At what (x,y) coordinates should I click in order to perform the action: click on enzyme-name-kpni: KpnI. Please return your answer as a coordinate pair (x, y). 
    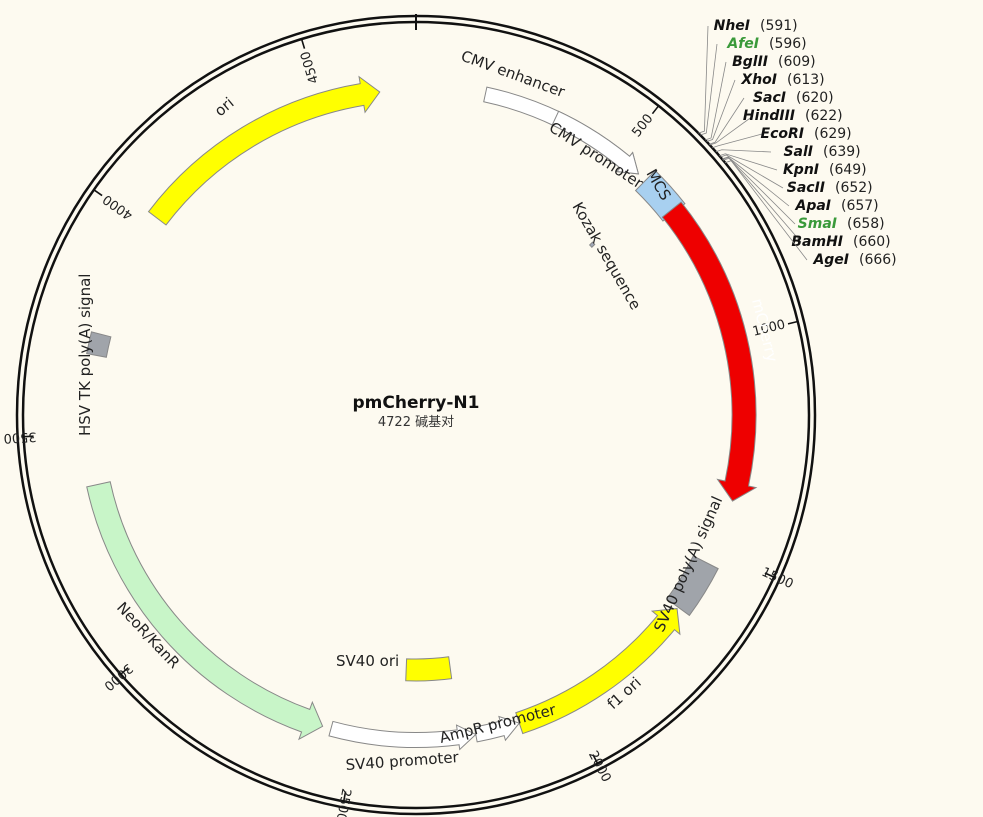
    Looking at the image, I should click on (801, 170).